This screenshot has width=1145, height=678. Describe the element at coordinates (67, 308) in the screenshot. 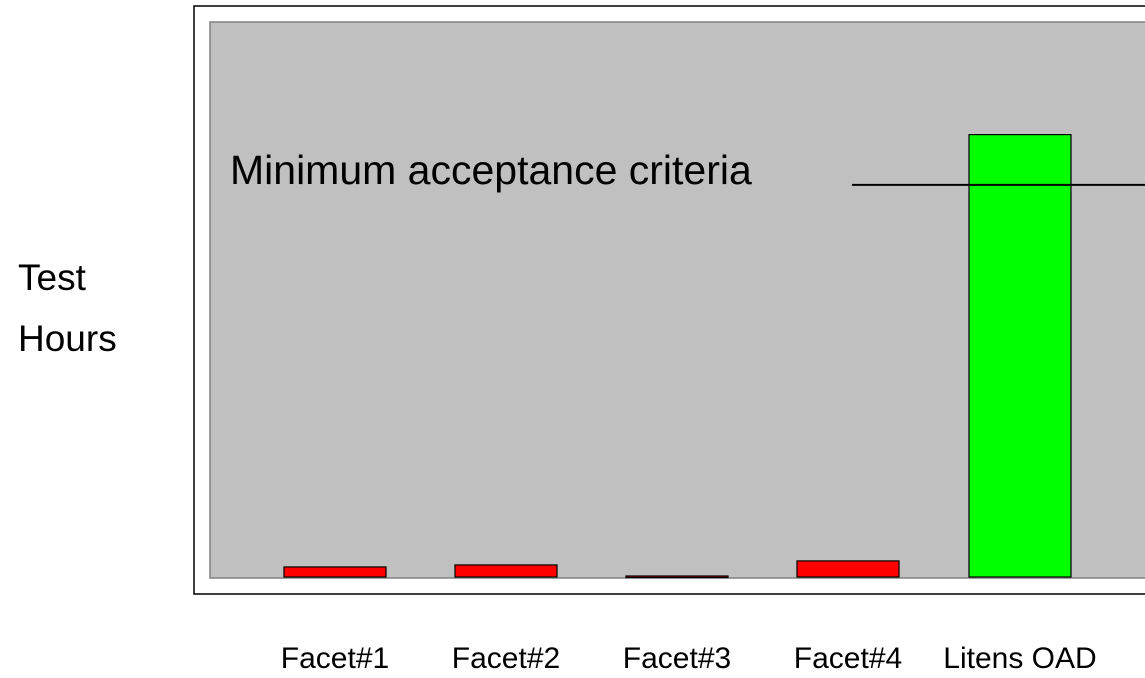

I see `y-axis-label: Test Hours` at that location.